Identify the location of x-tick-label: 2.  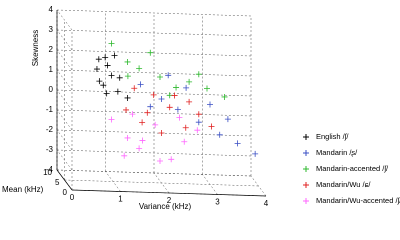
(169, 200).